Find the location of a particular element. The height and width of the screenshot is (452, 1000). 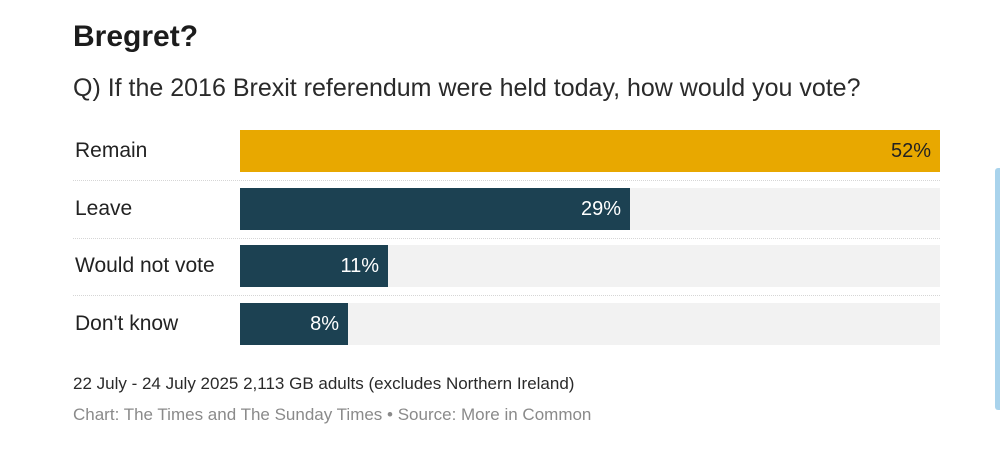

bar-track: 29% is located at coordinates (590, 209).